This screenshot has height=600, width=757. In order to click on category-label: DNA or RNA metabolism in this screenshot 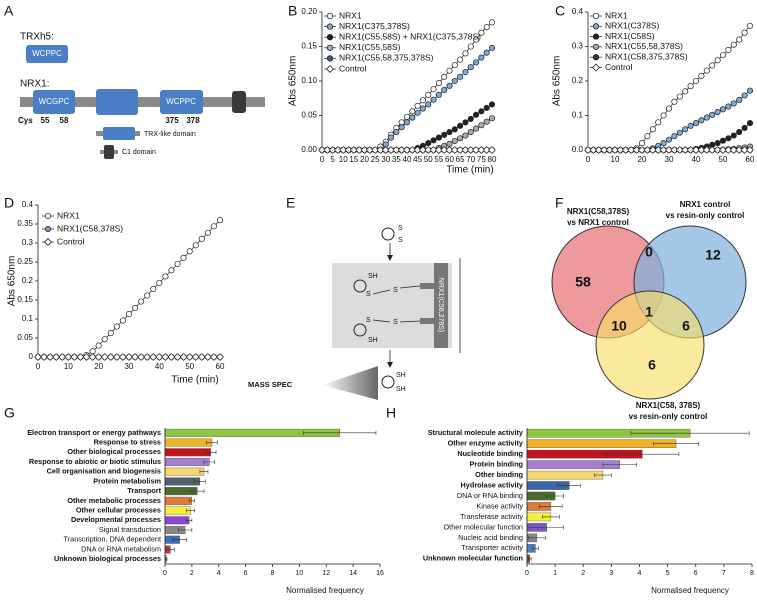, I will do `click(121, 548)`.